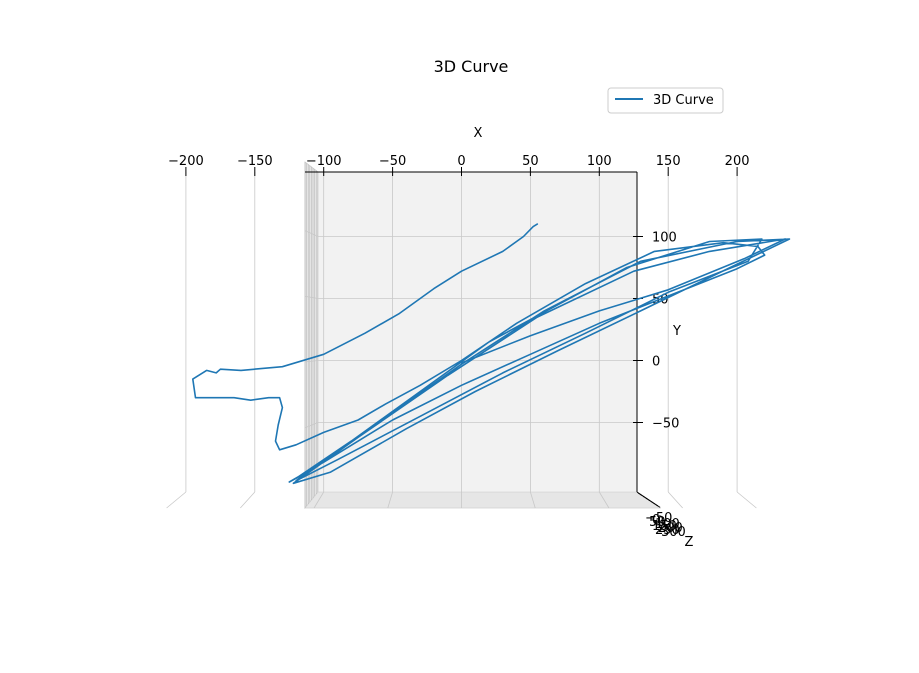 The width and height of the screenshot is (919, 673). Describe the element at coordinates (324, 161) in the screenshot. I see `x-tick-label: −100` at that location.